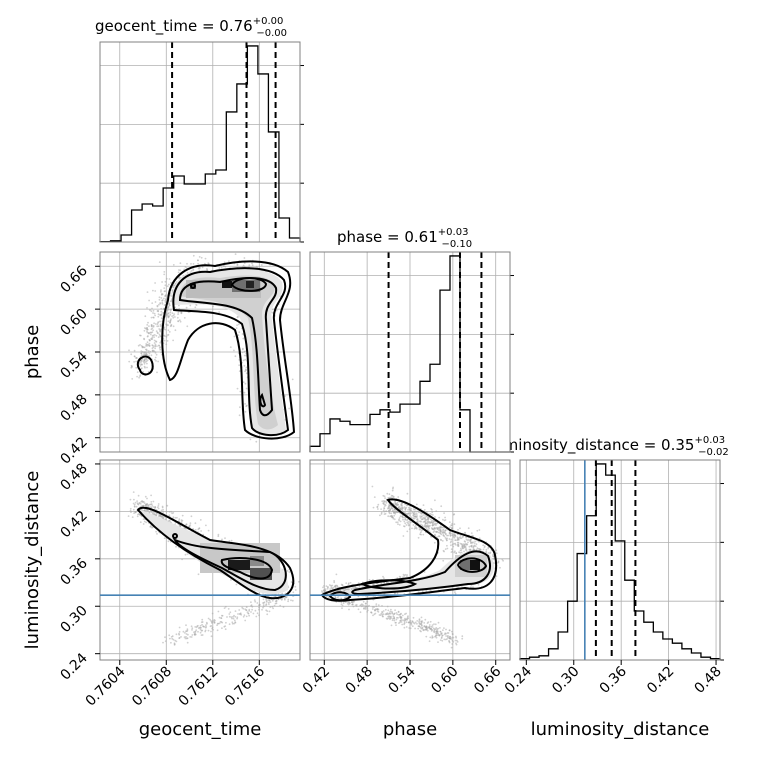 The height and width of the screenshot is (760, 760). Describe the element at coordinates (200, 144) in the screenshot. I see `hist-step-line` at that location.